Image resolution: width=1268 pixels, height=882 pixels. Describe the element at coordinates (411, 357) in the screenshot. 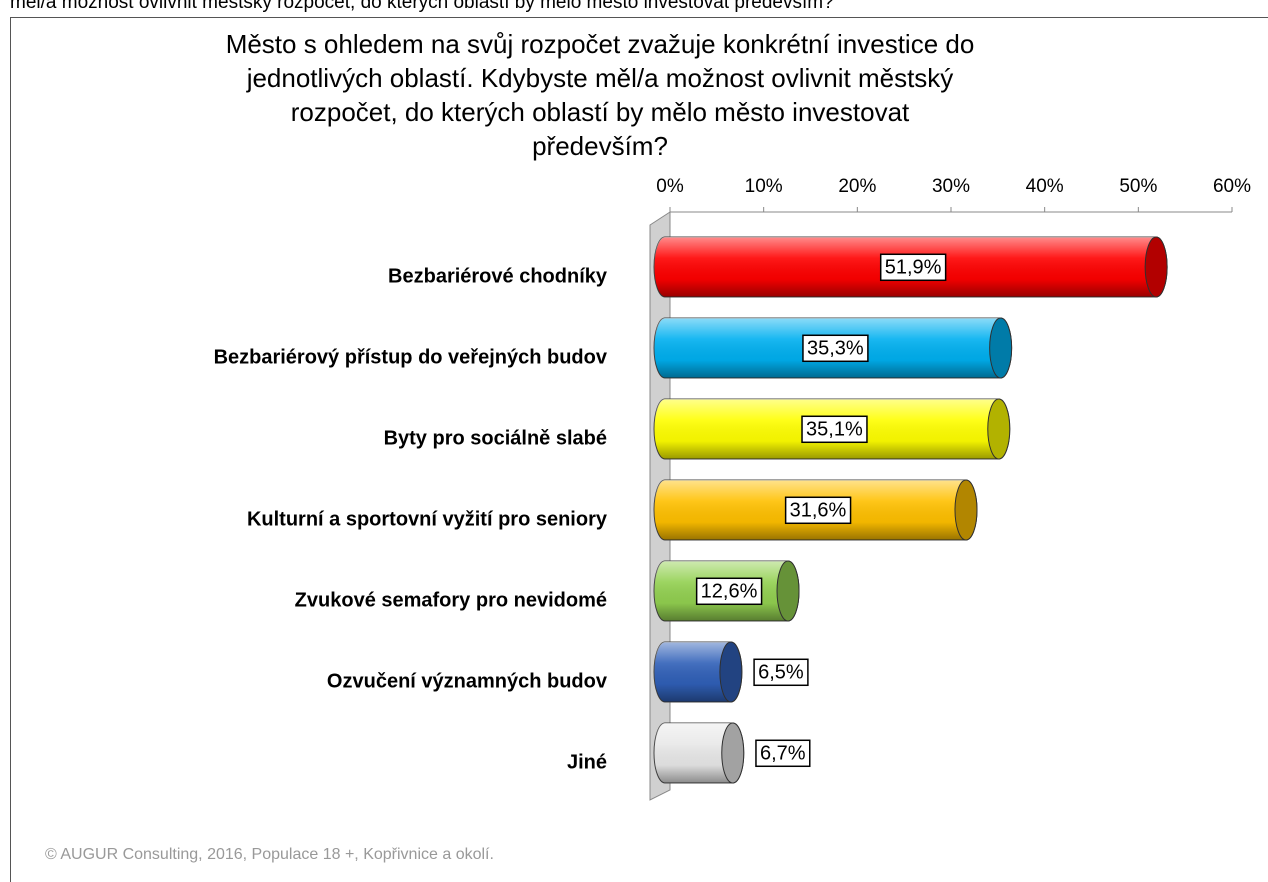

I see `y-tick-label: Bezbariérový přístup do veřejných budov` at that location.